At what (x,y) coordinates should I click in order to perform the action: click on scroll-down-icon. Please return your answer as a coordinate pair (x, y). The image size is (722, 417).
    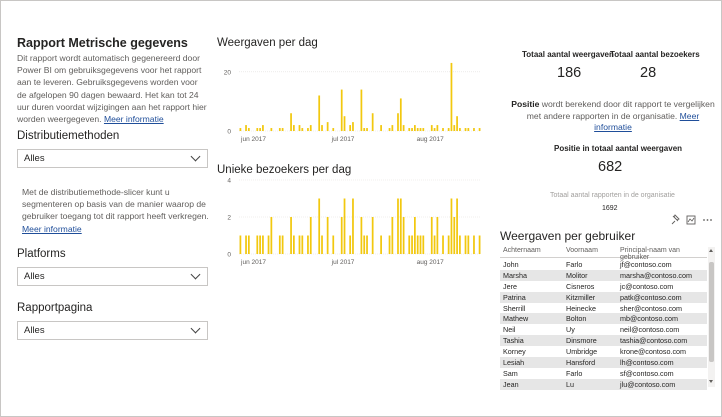
    Looking at the image, I should click on (711, 381).